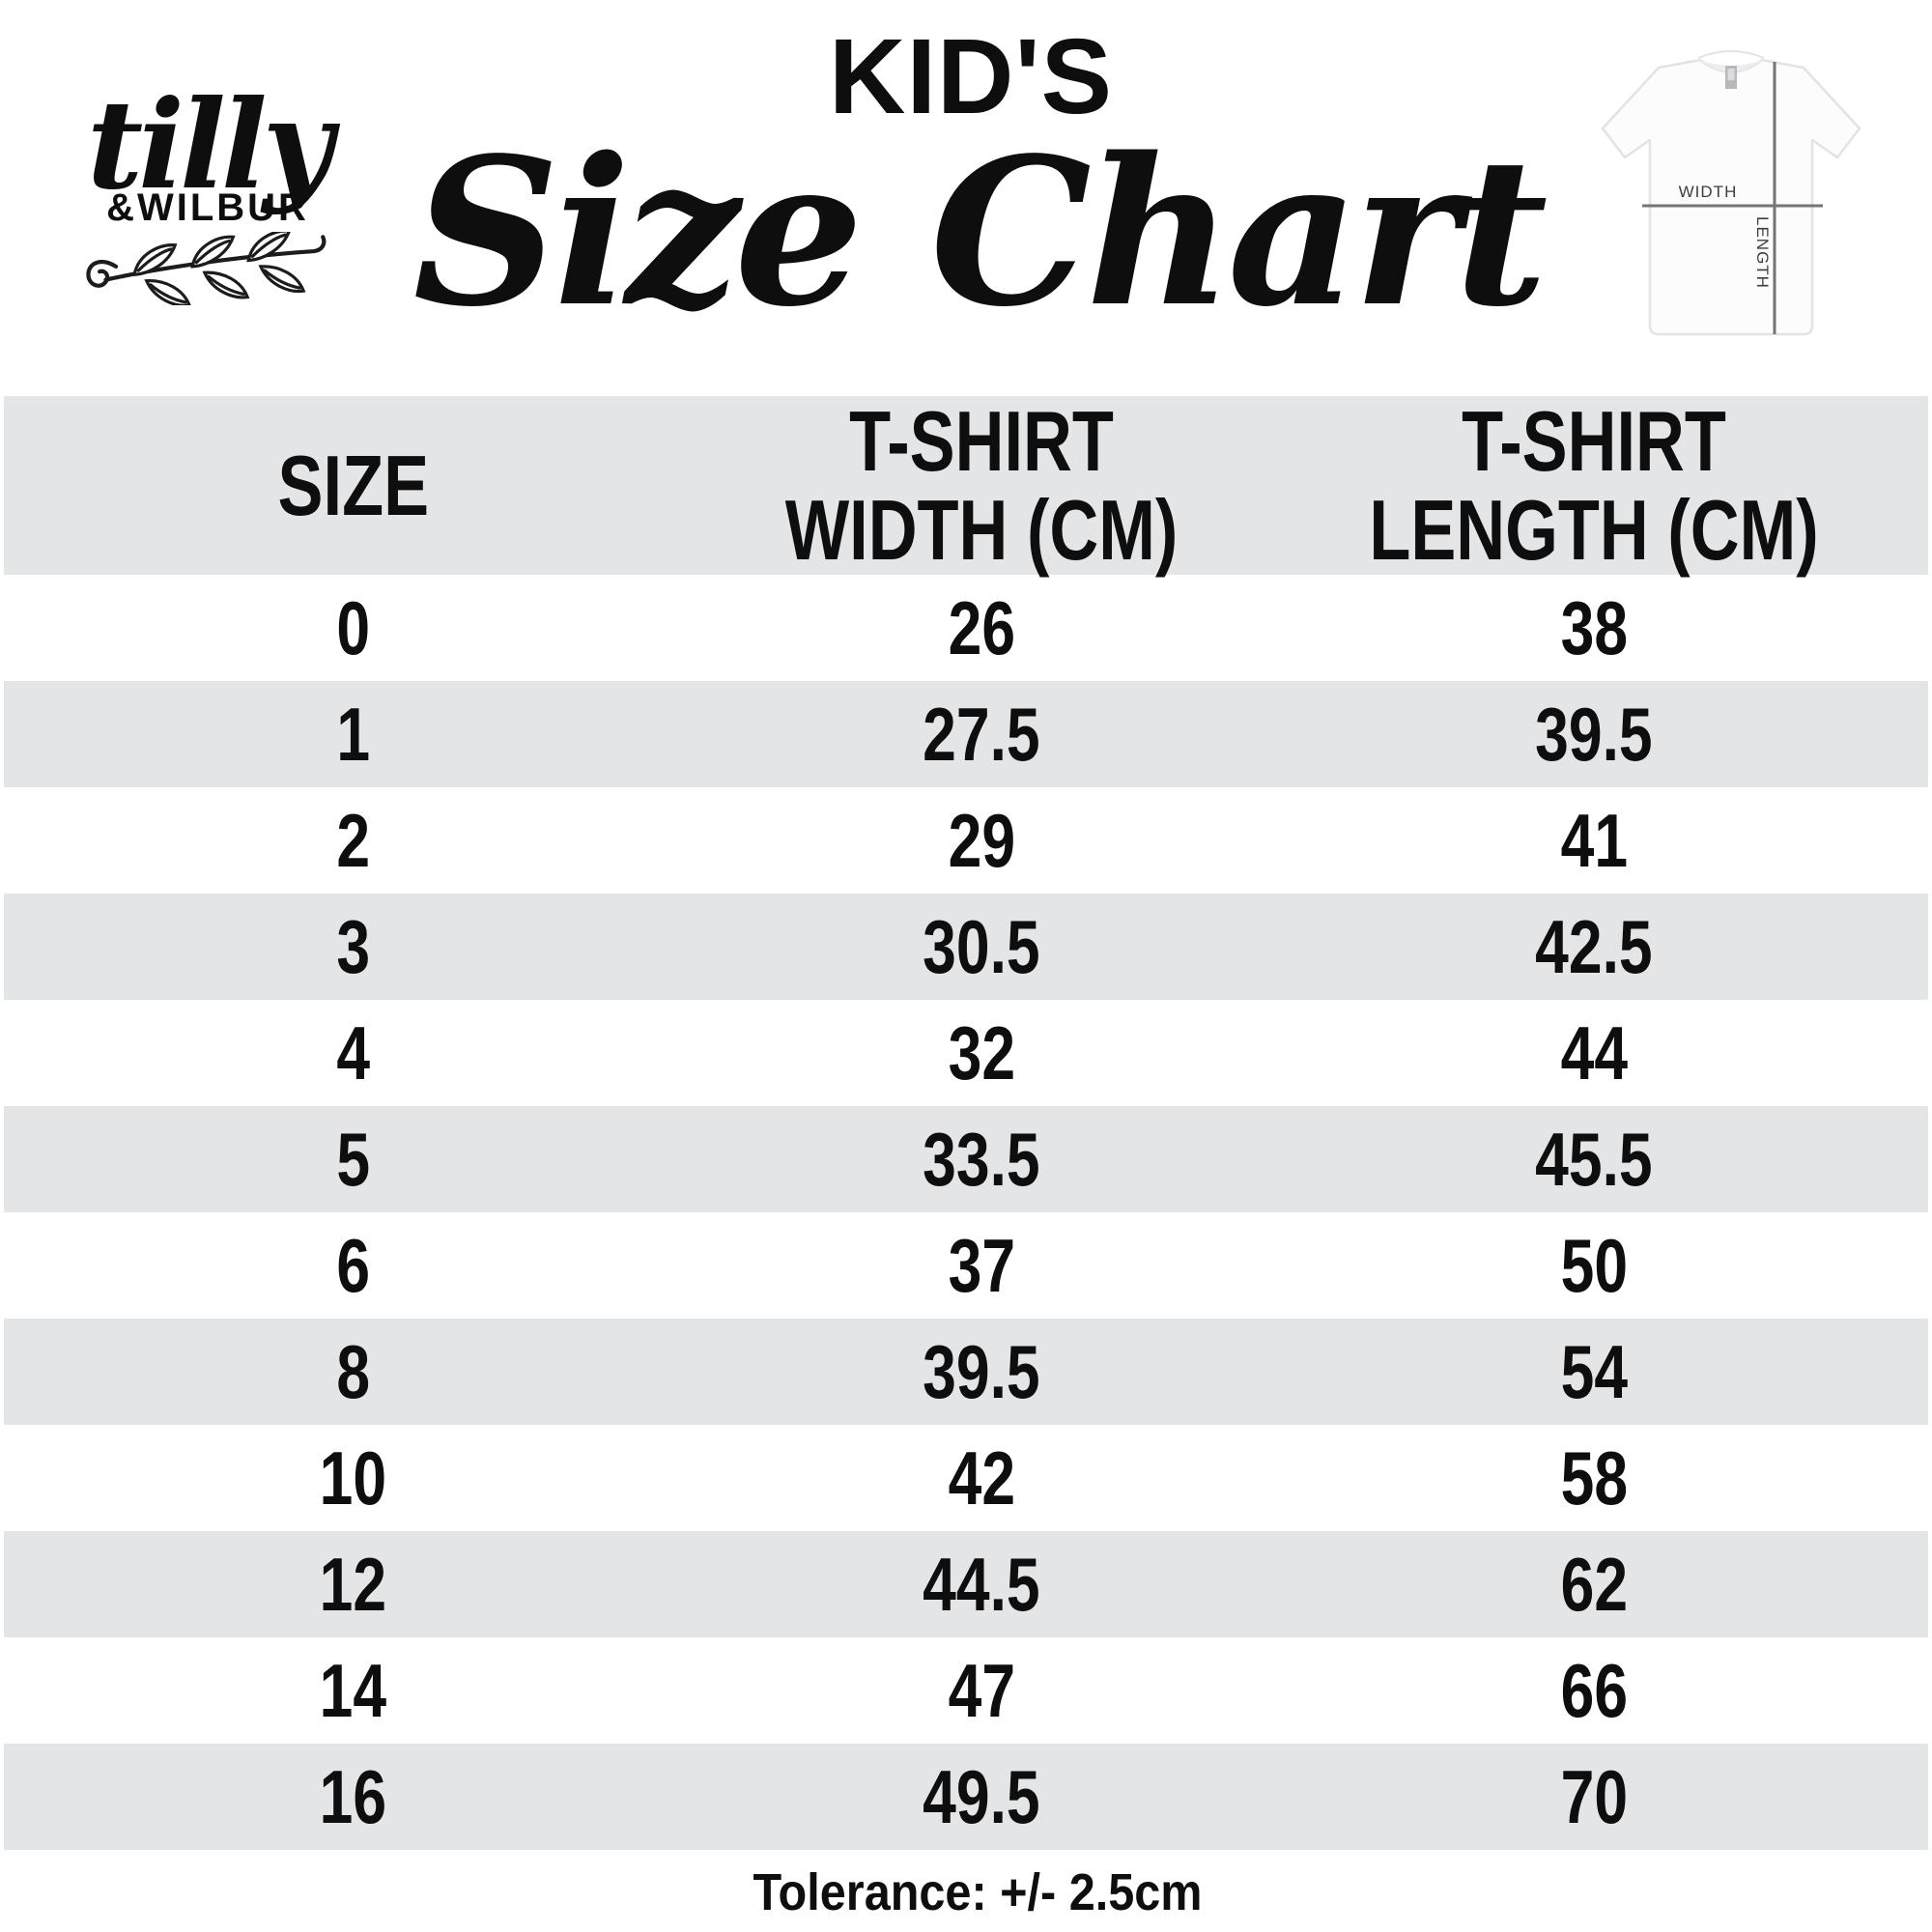 This screenshot has width=1932, height=1932. What do you see at coordinates (981, 1584) in the screenshot?
I see `cell-width: 44.5` at bounding box center [981, 1584].